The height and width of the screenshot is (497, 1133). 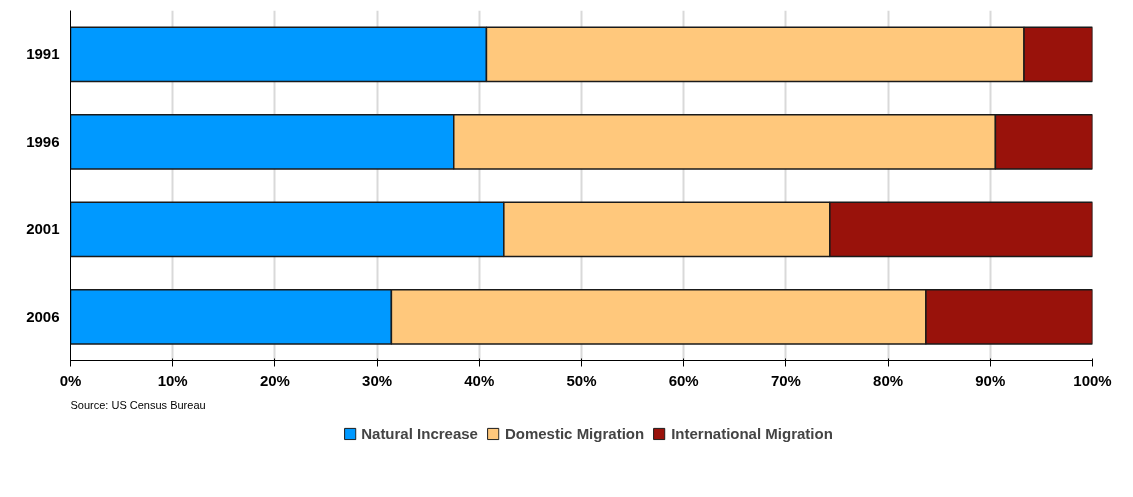 What do you see at coordinates (43, 54) in the screenshot?
I see `y-tick-label: 1991` at bounding box center [43, 54].